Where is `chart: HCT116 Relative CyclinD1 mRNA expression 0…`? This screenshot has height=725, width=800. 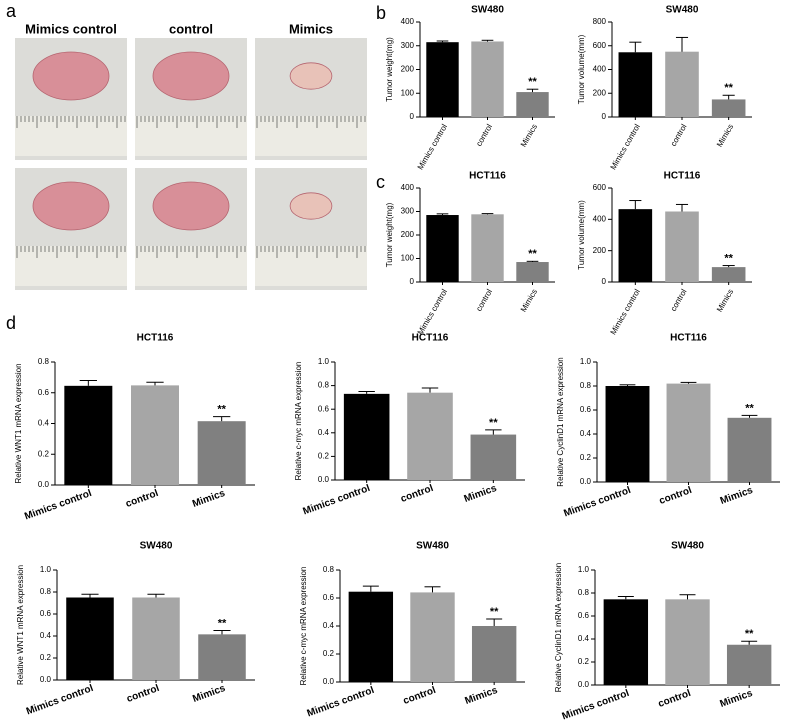 chart: HCT116 Relative CyclinD1 mRNA expression 0… is located at coordinates (668, 426).